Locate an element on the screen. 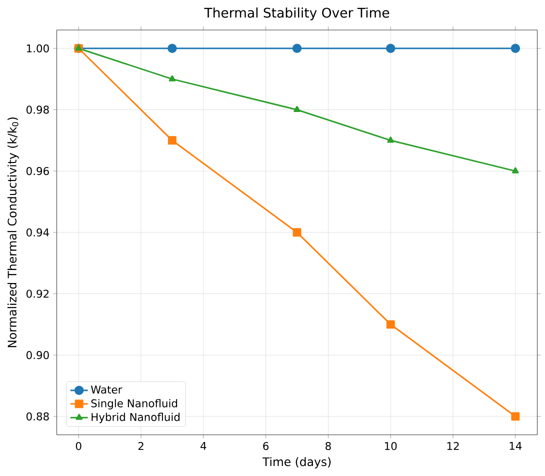 This screenshot has height=476, width=545. legend-label: Single Nanofluid is located at coordinates (134, 404).